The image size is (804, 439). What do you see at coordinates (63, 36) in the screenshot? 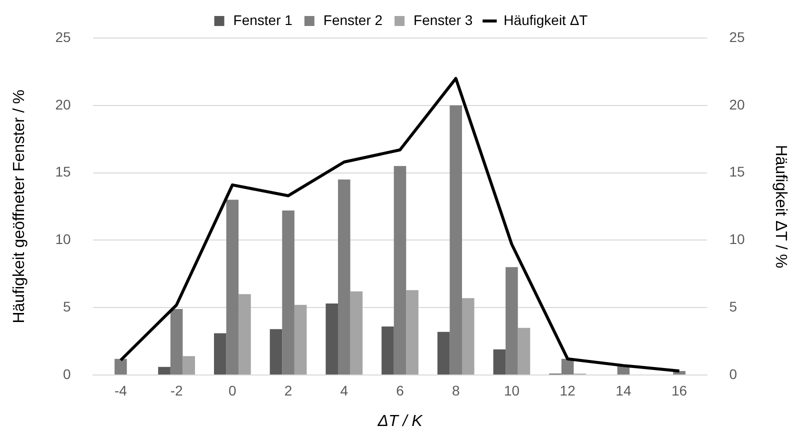
I see `y-tick-label: 25` at bounding box center [63, 36].